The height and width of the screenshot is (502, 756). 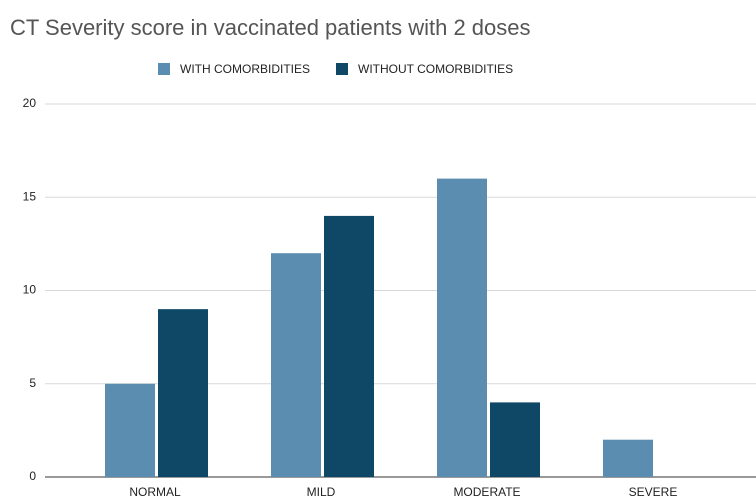 I want to click on x-tick-label: MILD, so click(x=321, y=492).